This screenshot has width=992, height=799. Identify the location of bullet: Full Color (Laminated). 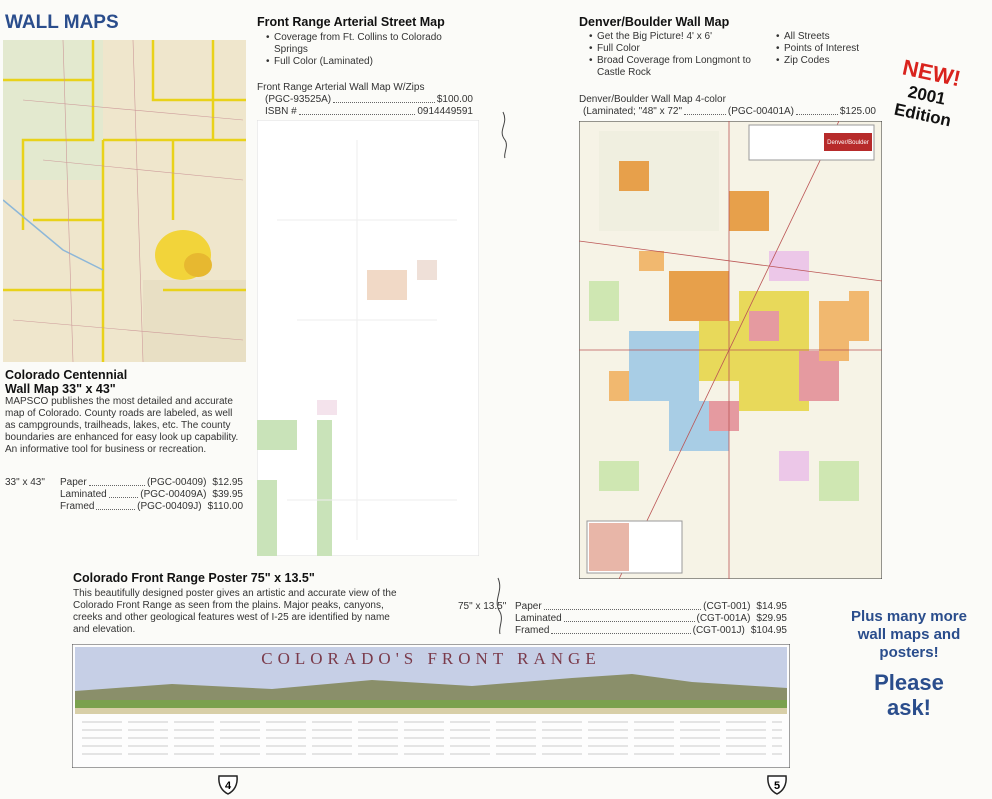
(360, 62).